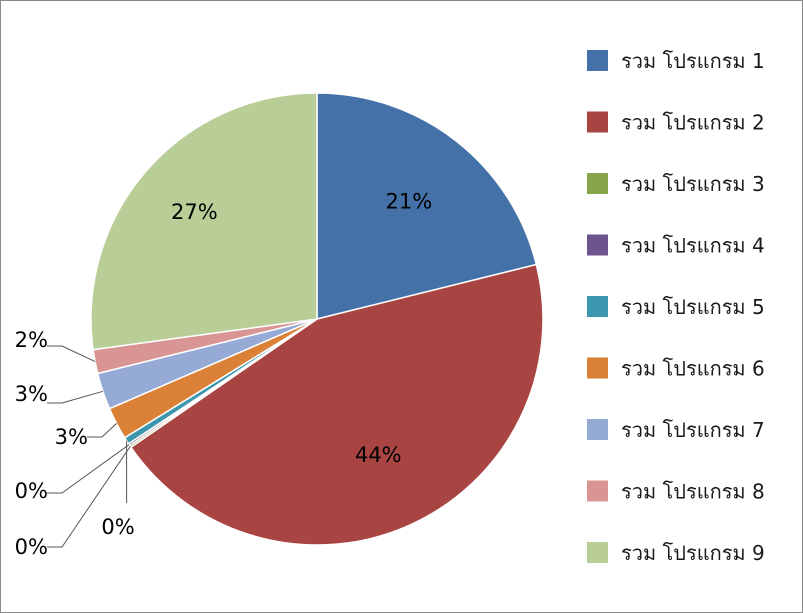 The image size is (803, 613). Describe the element at coordinates (693, 492) in the screenshot. I see `legend-label-8: รวม โปรแกรม 8` at that location.